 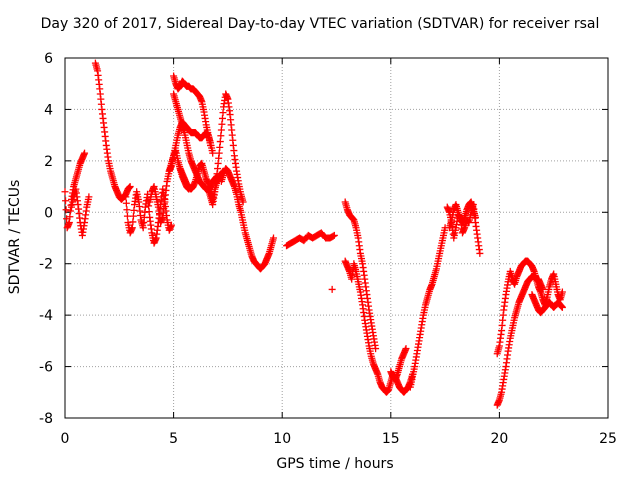 I want to click on series-arc-a, so click(x=75, y=190).